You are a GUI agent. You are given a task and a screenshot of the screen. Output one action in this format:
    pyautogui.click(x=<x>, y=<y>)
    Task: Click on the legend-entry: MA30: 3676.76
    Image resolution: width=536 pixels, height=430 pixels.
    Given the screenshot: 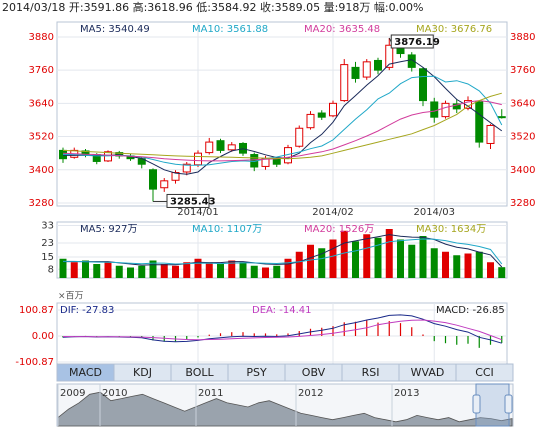 What is the action you would take?
    pyautogui.click(x=454, y=29)
    